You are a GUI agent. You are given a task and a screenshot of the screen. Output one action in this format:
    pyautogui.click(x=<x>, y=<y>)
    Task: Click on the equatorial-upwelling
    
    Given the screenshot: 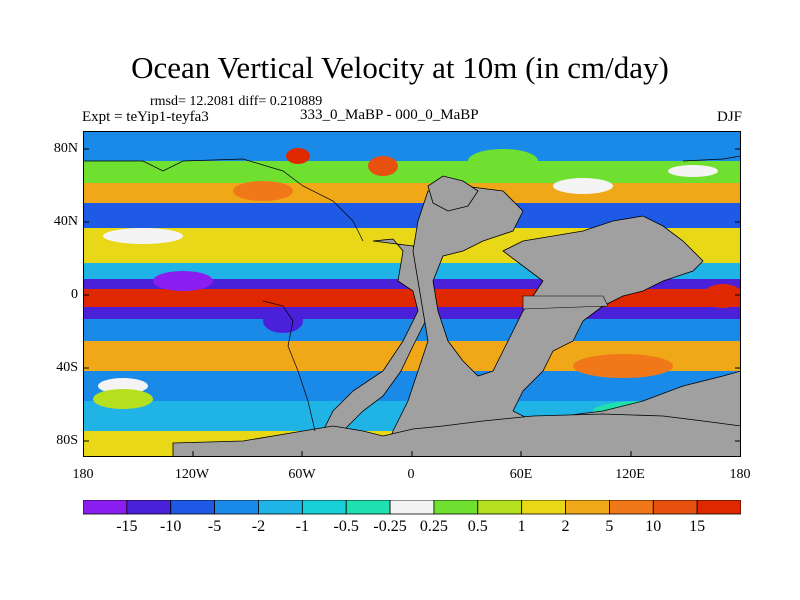 What is the action you would take?
    pyautogui.click(x=412, y=298)
    